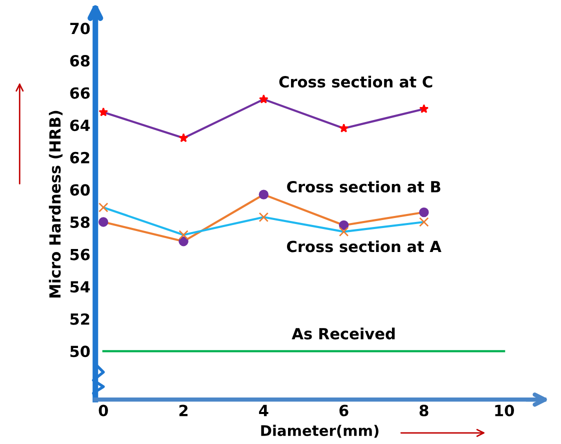  What do you see at coordinates (424, 410) in the screenshot?
I see `x-tick-label: 8` at bounding box center [424, 410].